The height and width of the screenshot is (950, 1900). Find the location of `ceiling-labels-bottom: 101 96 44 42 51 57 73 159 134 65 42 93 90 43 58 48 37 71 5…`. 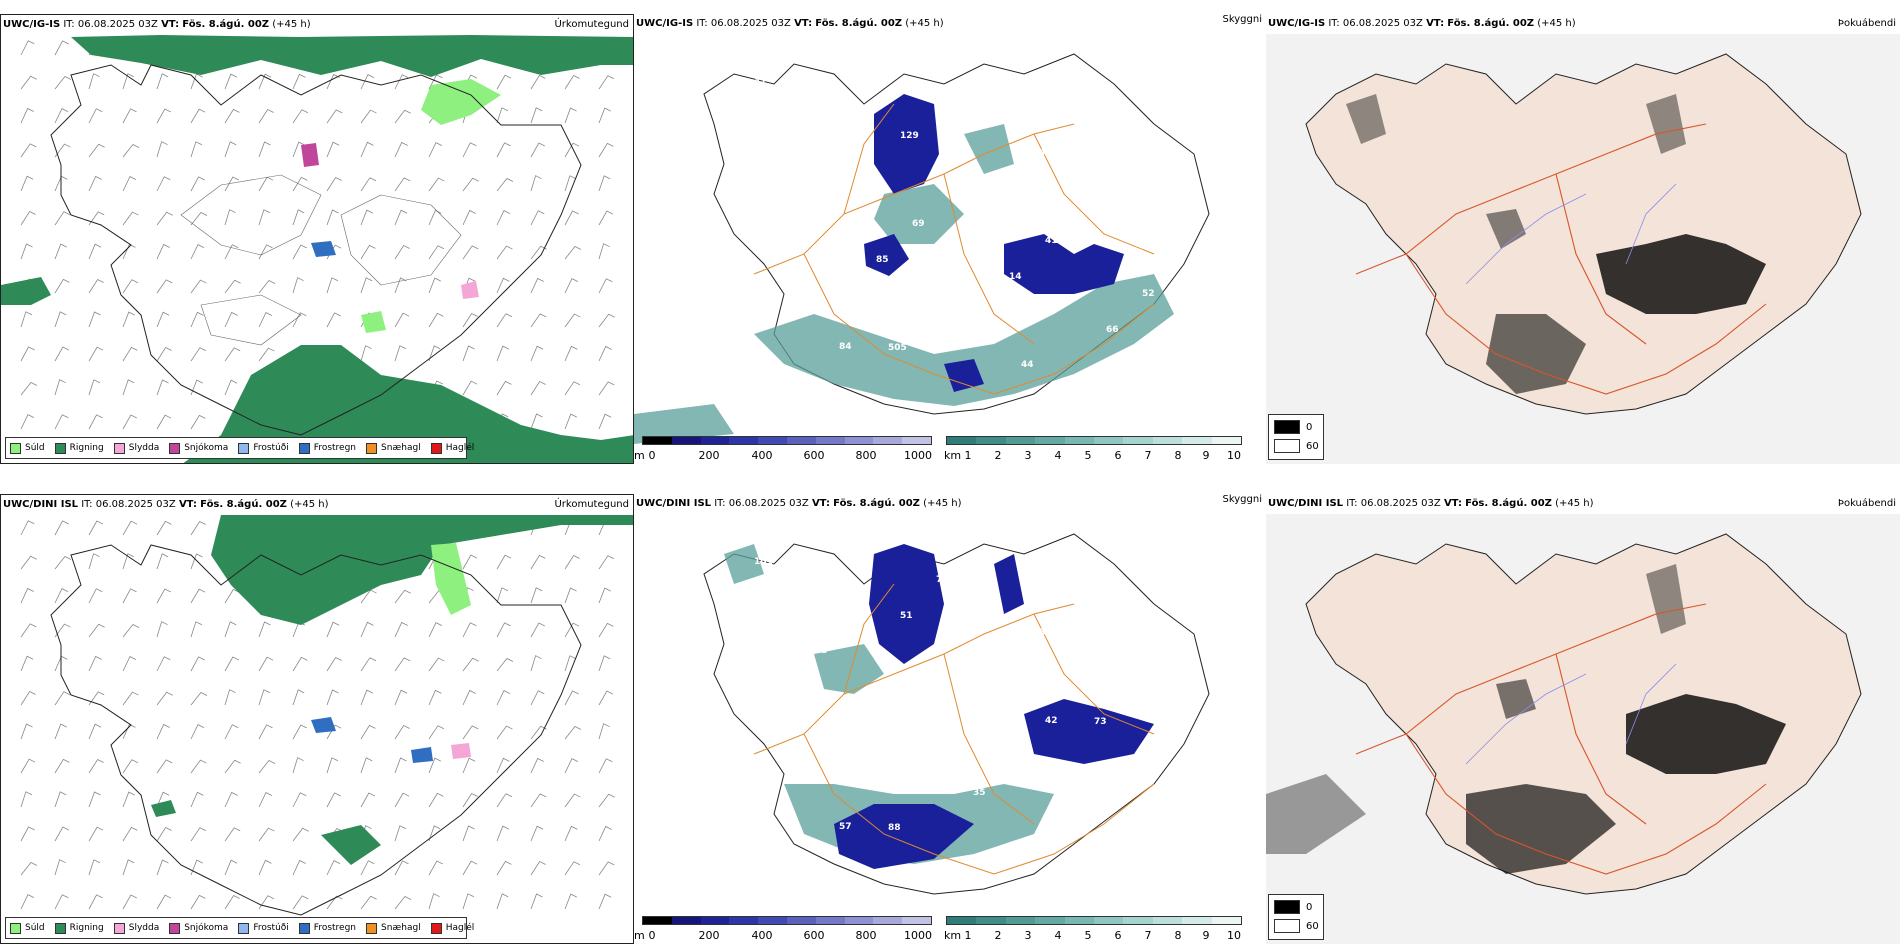

ceiling-labels-bottom: 101 96 44 42 51 57 73 159 134 65 42 93 90 43 58 48 37 71 5… is located at coordinates (954, 703).